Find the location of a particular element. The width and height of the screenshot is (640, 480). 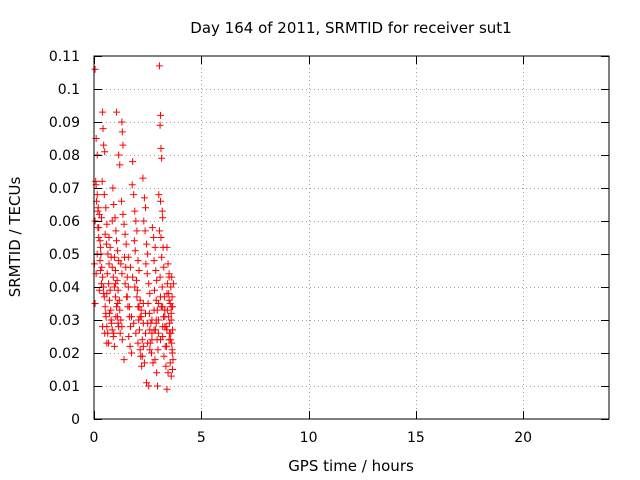

y-tick-label: 0.04 is located at coordinates (64, 288).